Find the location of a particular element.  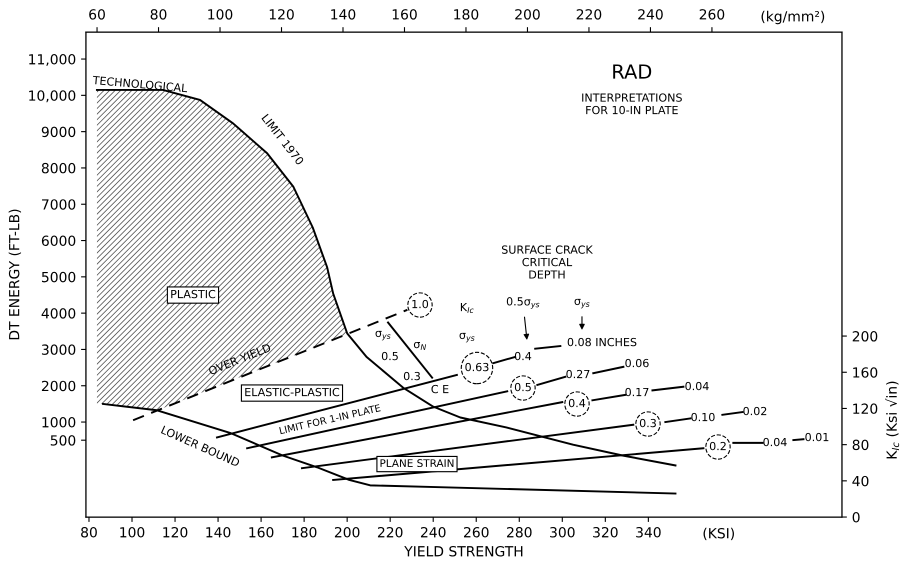

text: INTERPRETATIONS FOR 10-IN PLATE is located at coordinates (632, 103).